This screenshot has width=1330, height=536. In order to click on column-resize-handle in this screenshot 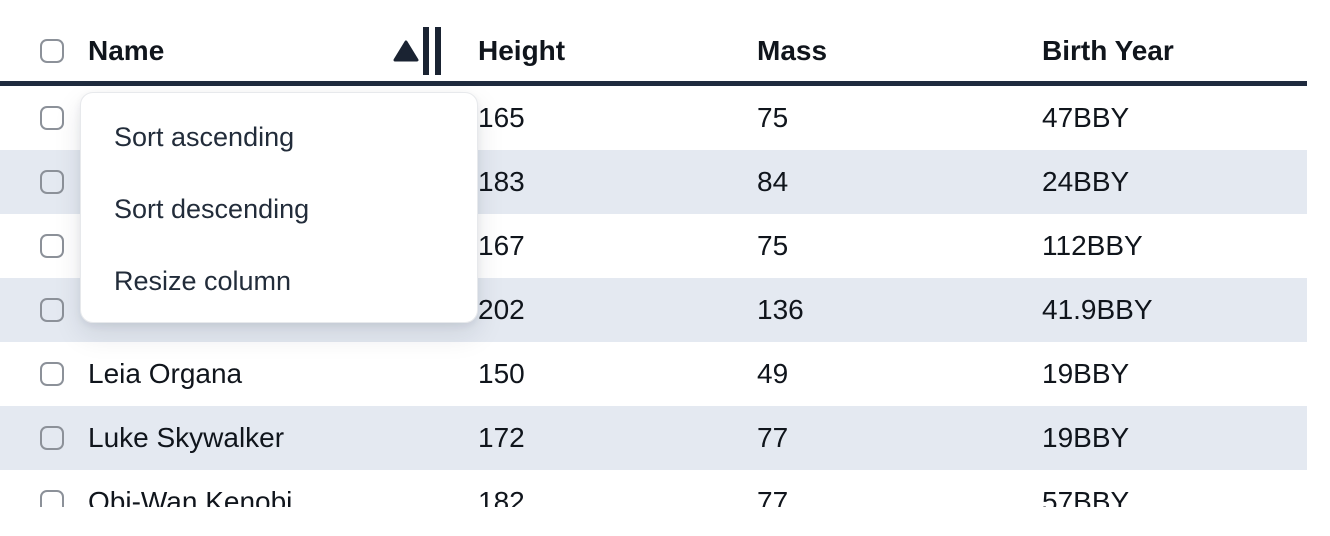, I will do `click(432, 50)`.